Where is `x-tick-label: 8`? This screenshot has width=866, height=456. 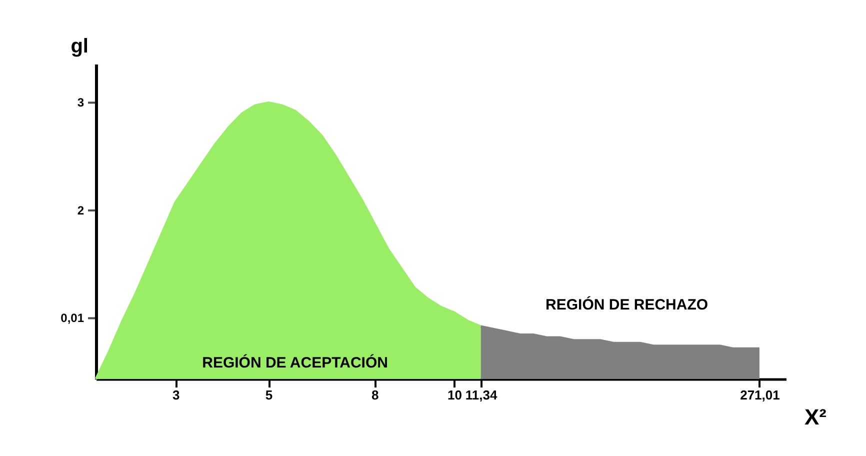
x-tick-label: 8 is located at coordinates (375, 395).